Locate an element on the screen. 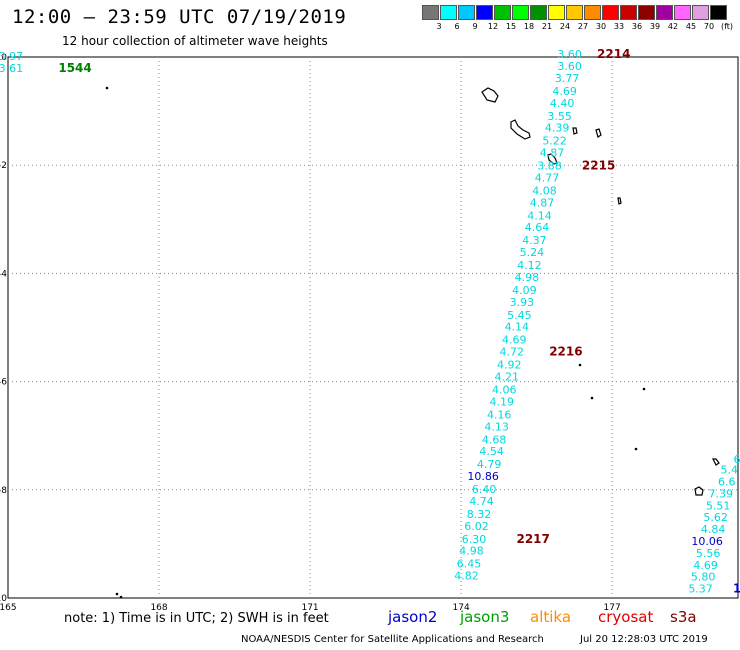 The height and width of the screenshot is (650, 740). wave-height-label: 5.24 is located at coordinates (532, 252).